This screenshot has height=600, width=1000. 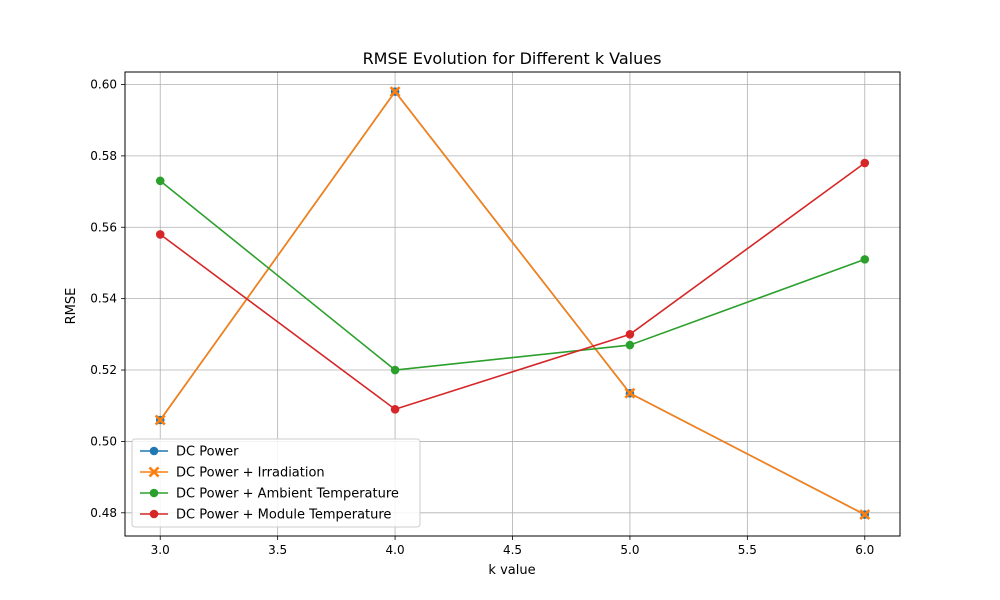 What do you see at coordinates (160, 550) in the screenshot?
I see `x-tick-label: 3.0` at bounding box center [160, 550].